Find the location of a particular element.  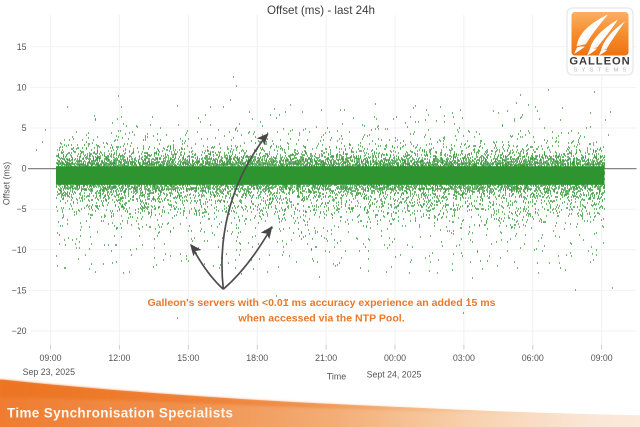

svg-text: 00:00 is located at coordinates (395, 358).